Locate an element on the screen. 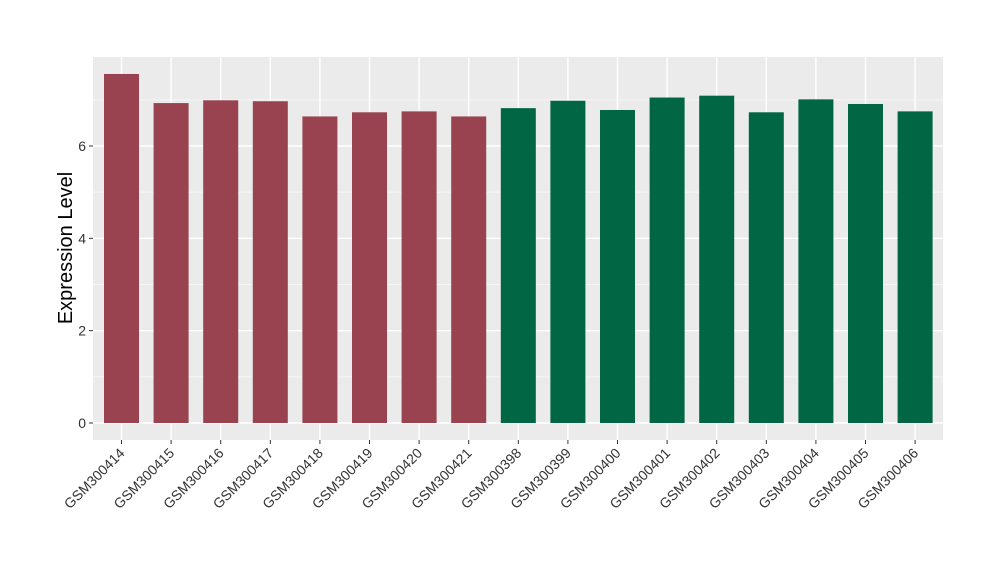 This screenshot has height=580, width=1000. bar-GSM300405 is located at coordinates (865, 263).